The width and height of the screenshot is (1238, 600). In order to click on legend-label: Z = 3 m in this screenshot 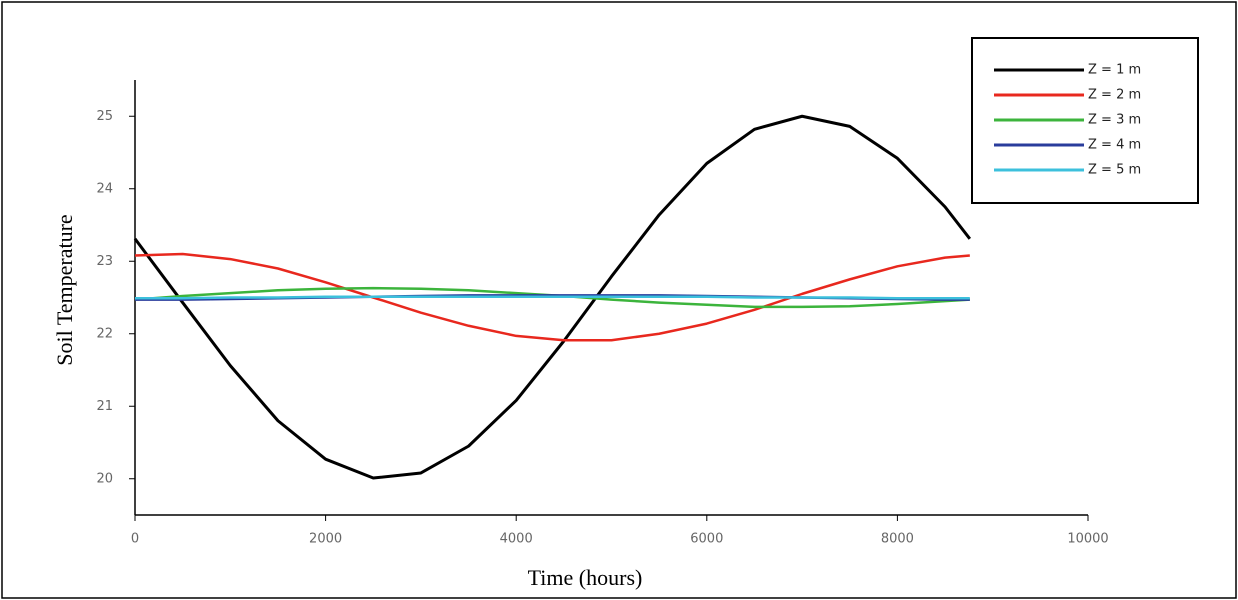, I will do `click(1114, 120)`.